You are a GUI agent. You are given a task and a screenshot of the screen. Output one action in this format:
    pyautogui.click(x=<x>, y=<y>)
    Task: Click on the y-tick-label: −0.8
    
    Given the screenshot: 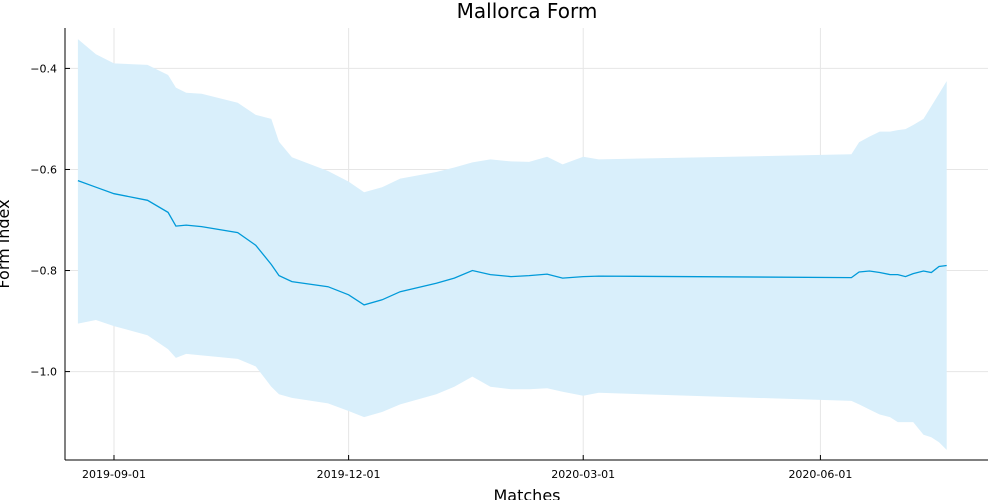 What is the action you would take?
    pyautogui.click(x=43, y=271)
    